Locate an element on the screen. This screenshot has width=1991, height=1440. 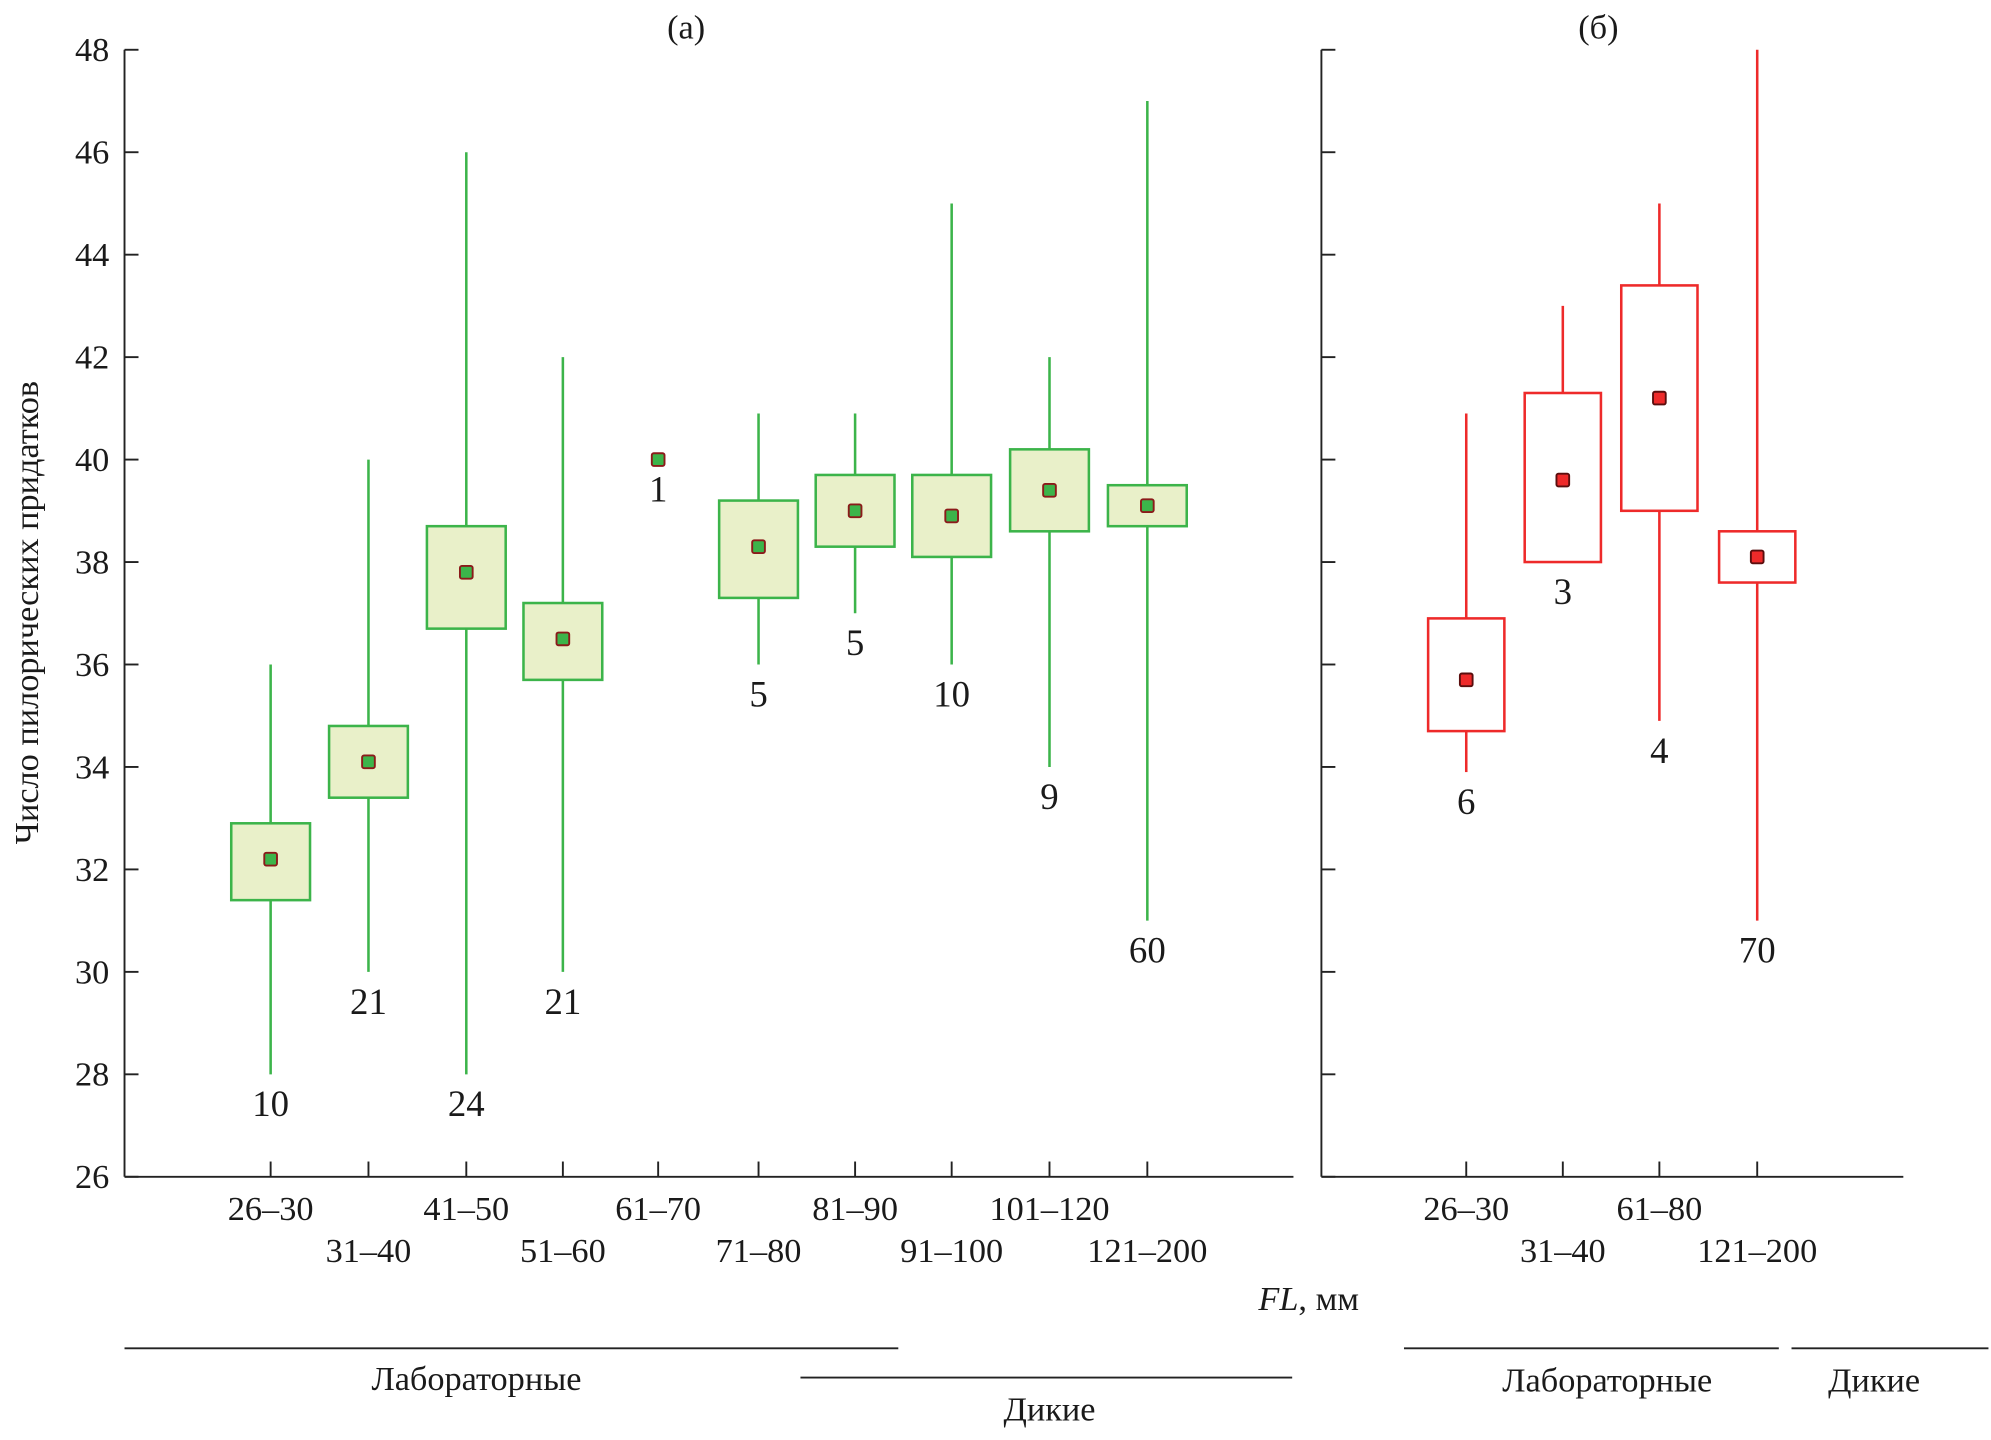
box-41–50: 41–50 24 is located at coordinates (466, 690).